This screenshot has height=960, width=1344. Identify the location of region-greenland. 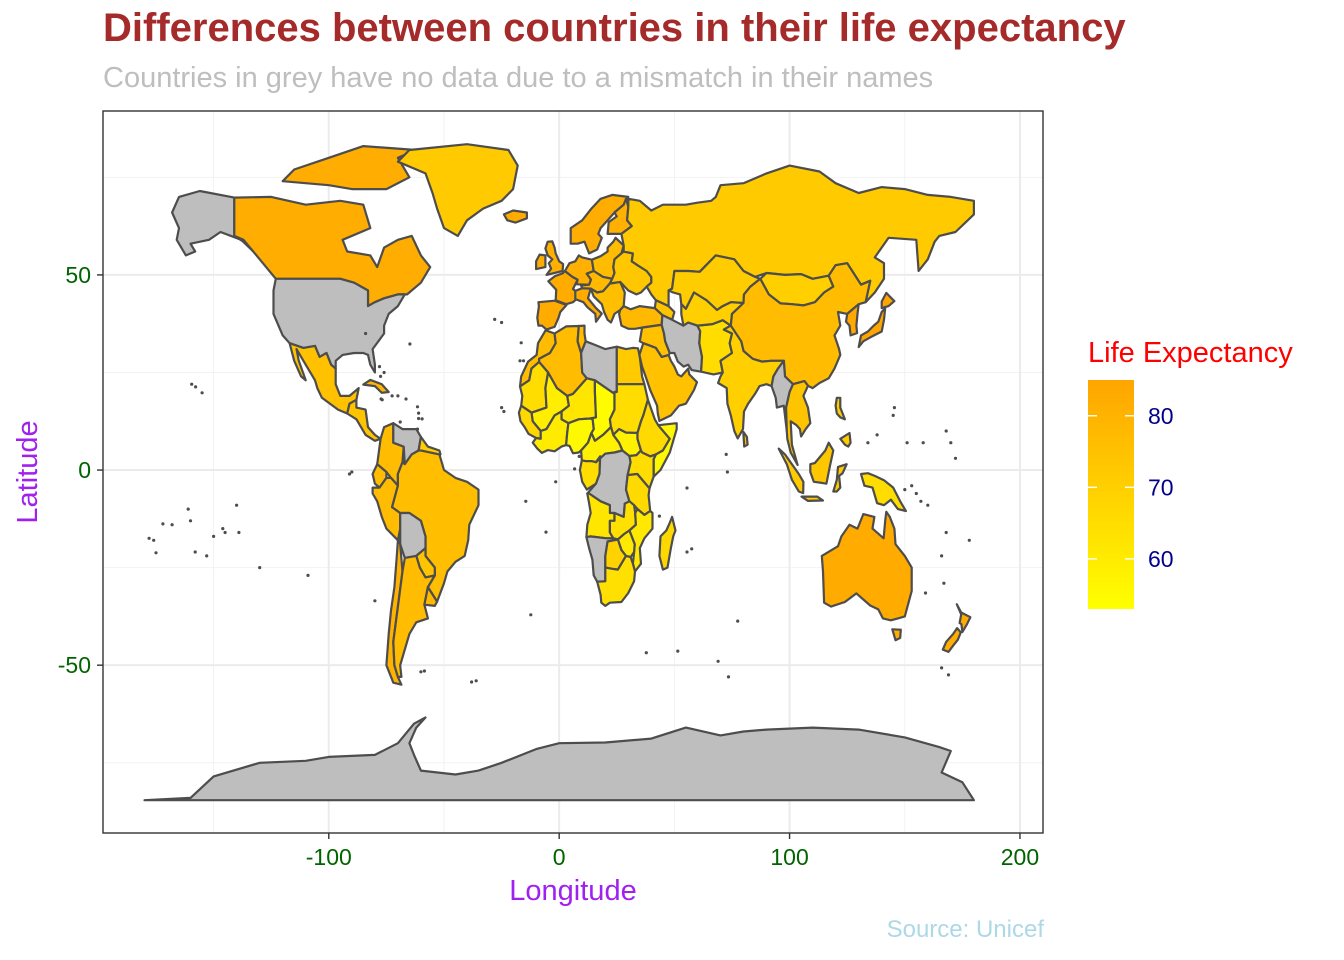
(457, 190).